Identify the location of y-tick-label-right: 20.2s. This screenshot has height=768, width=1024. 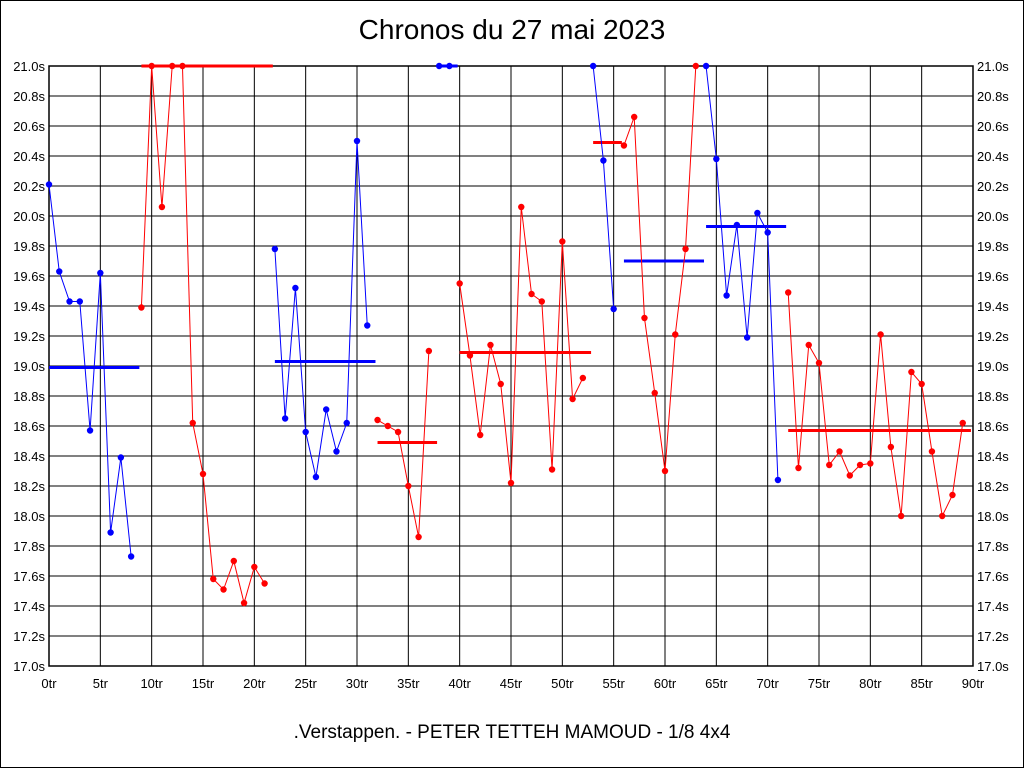
(993, 186).